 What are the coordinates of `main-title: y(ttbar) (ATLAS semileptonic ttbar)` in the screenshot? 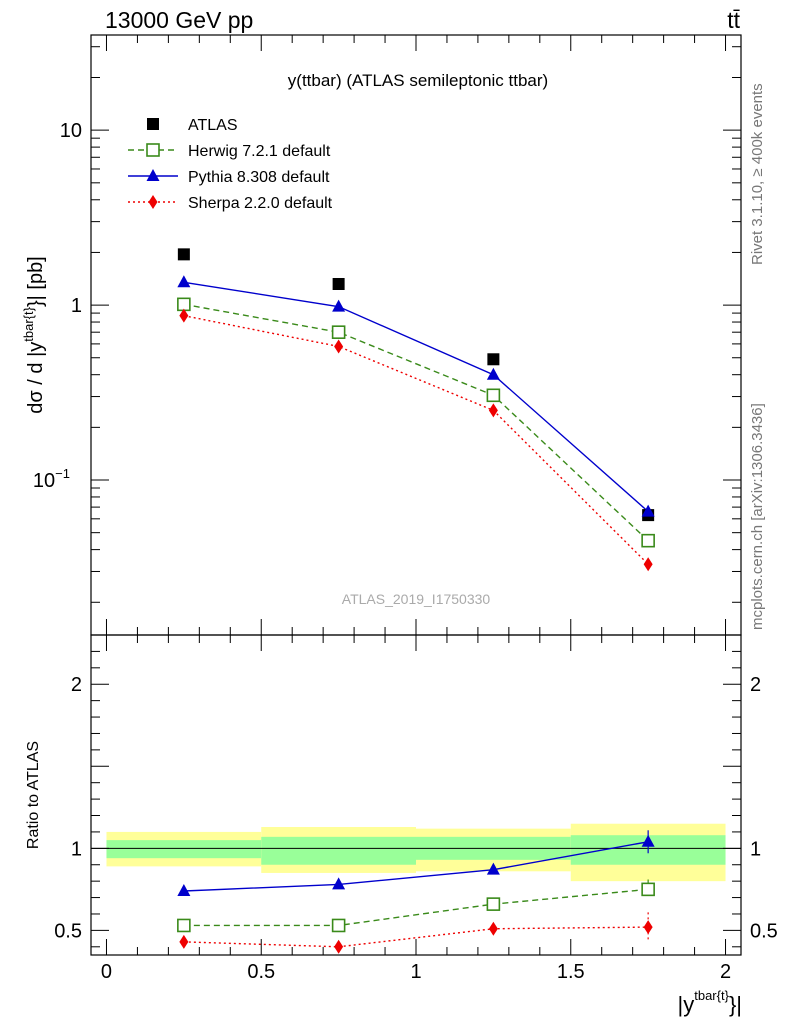 It's located at (418, 80).